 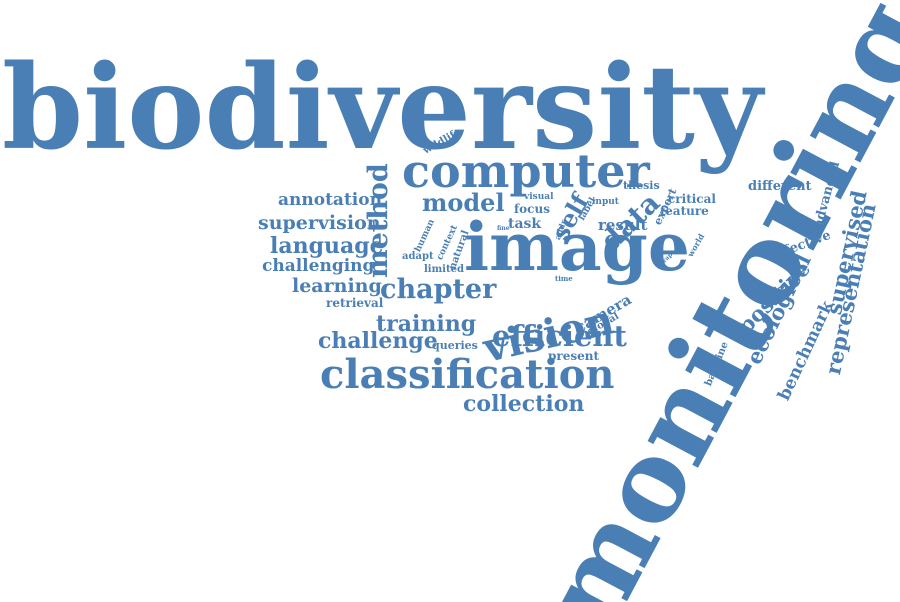 What do you see at coordinates (444, 269) in the screenshot?
I see `word-limited: limited` at bounding box center [444, 269].